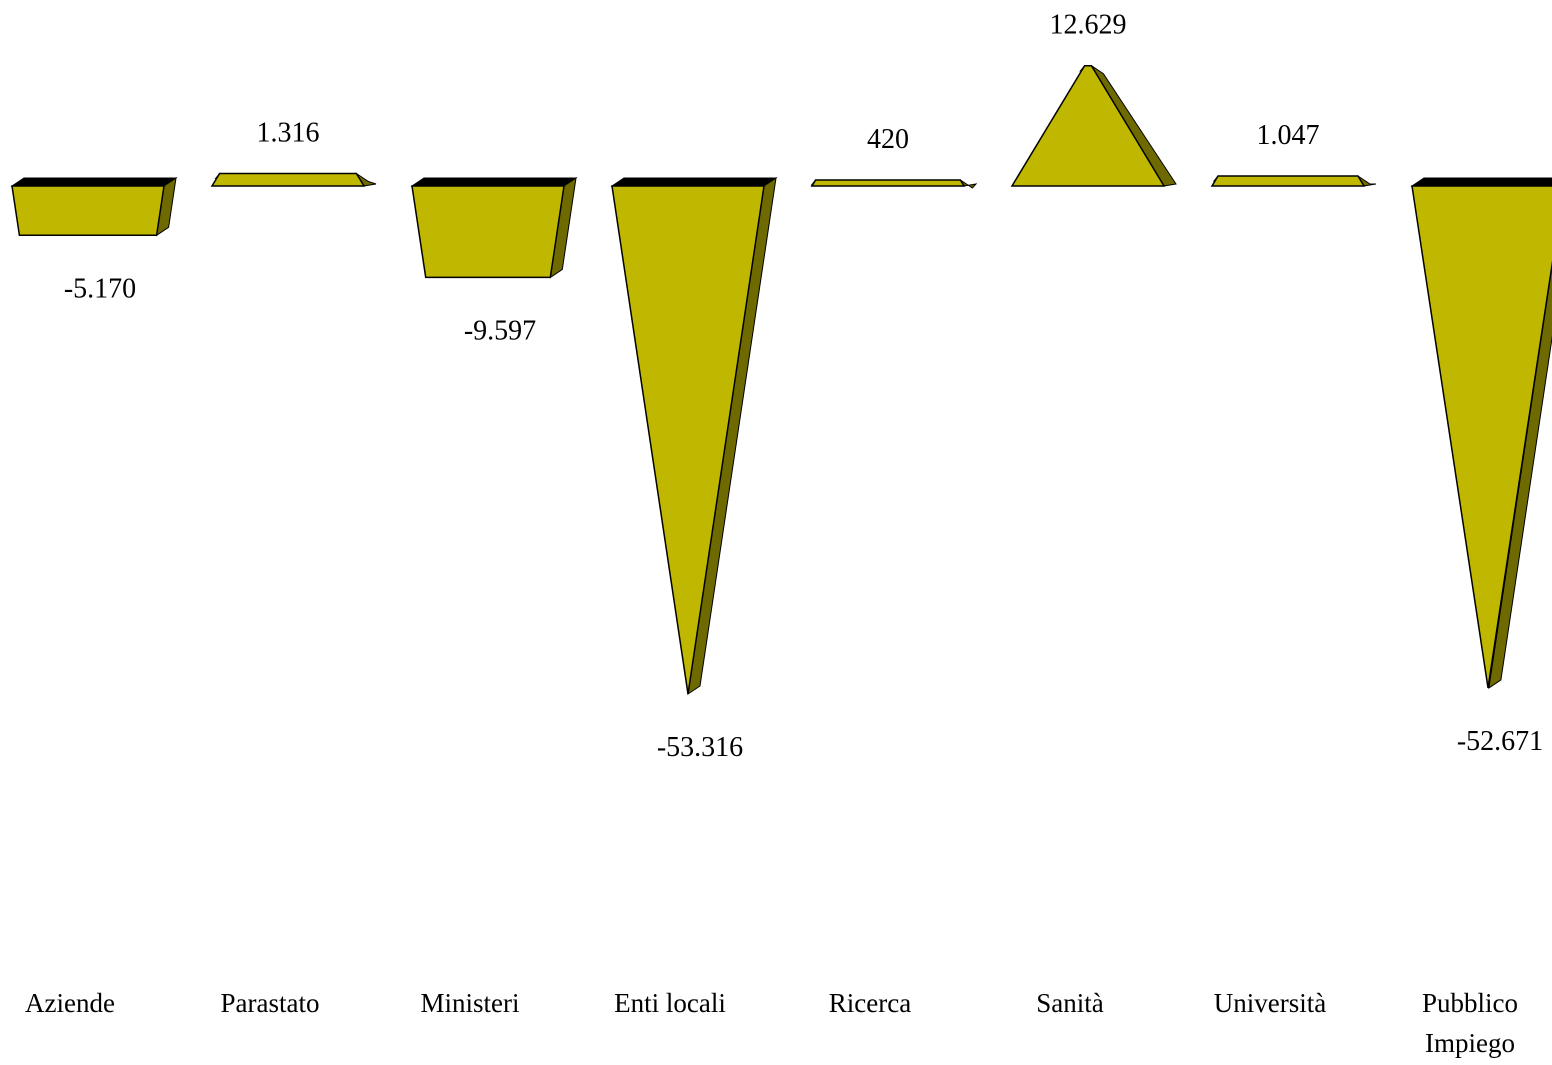 Image resolution: width=1552 pixels, height=1065 pixels. I want to click on category-label-2: Ministeri, so click(470, 1003).